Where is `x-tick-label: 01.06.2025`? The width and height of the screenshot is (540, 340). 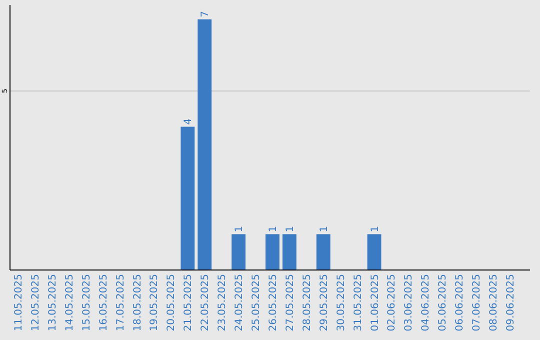
x-tick-label: 01.06.2025 is located at coordinates (375, 303).